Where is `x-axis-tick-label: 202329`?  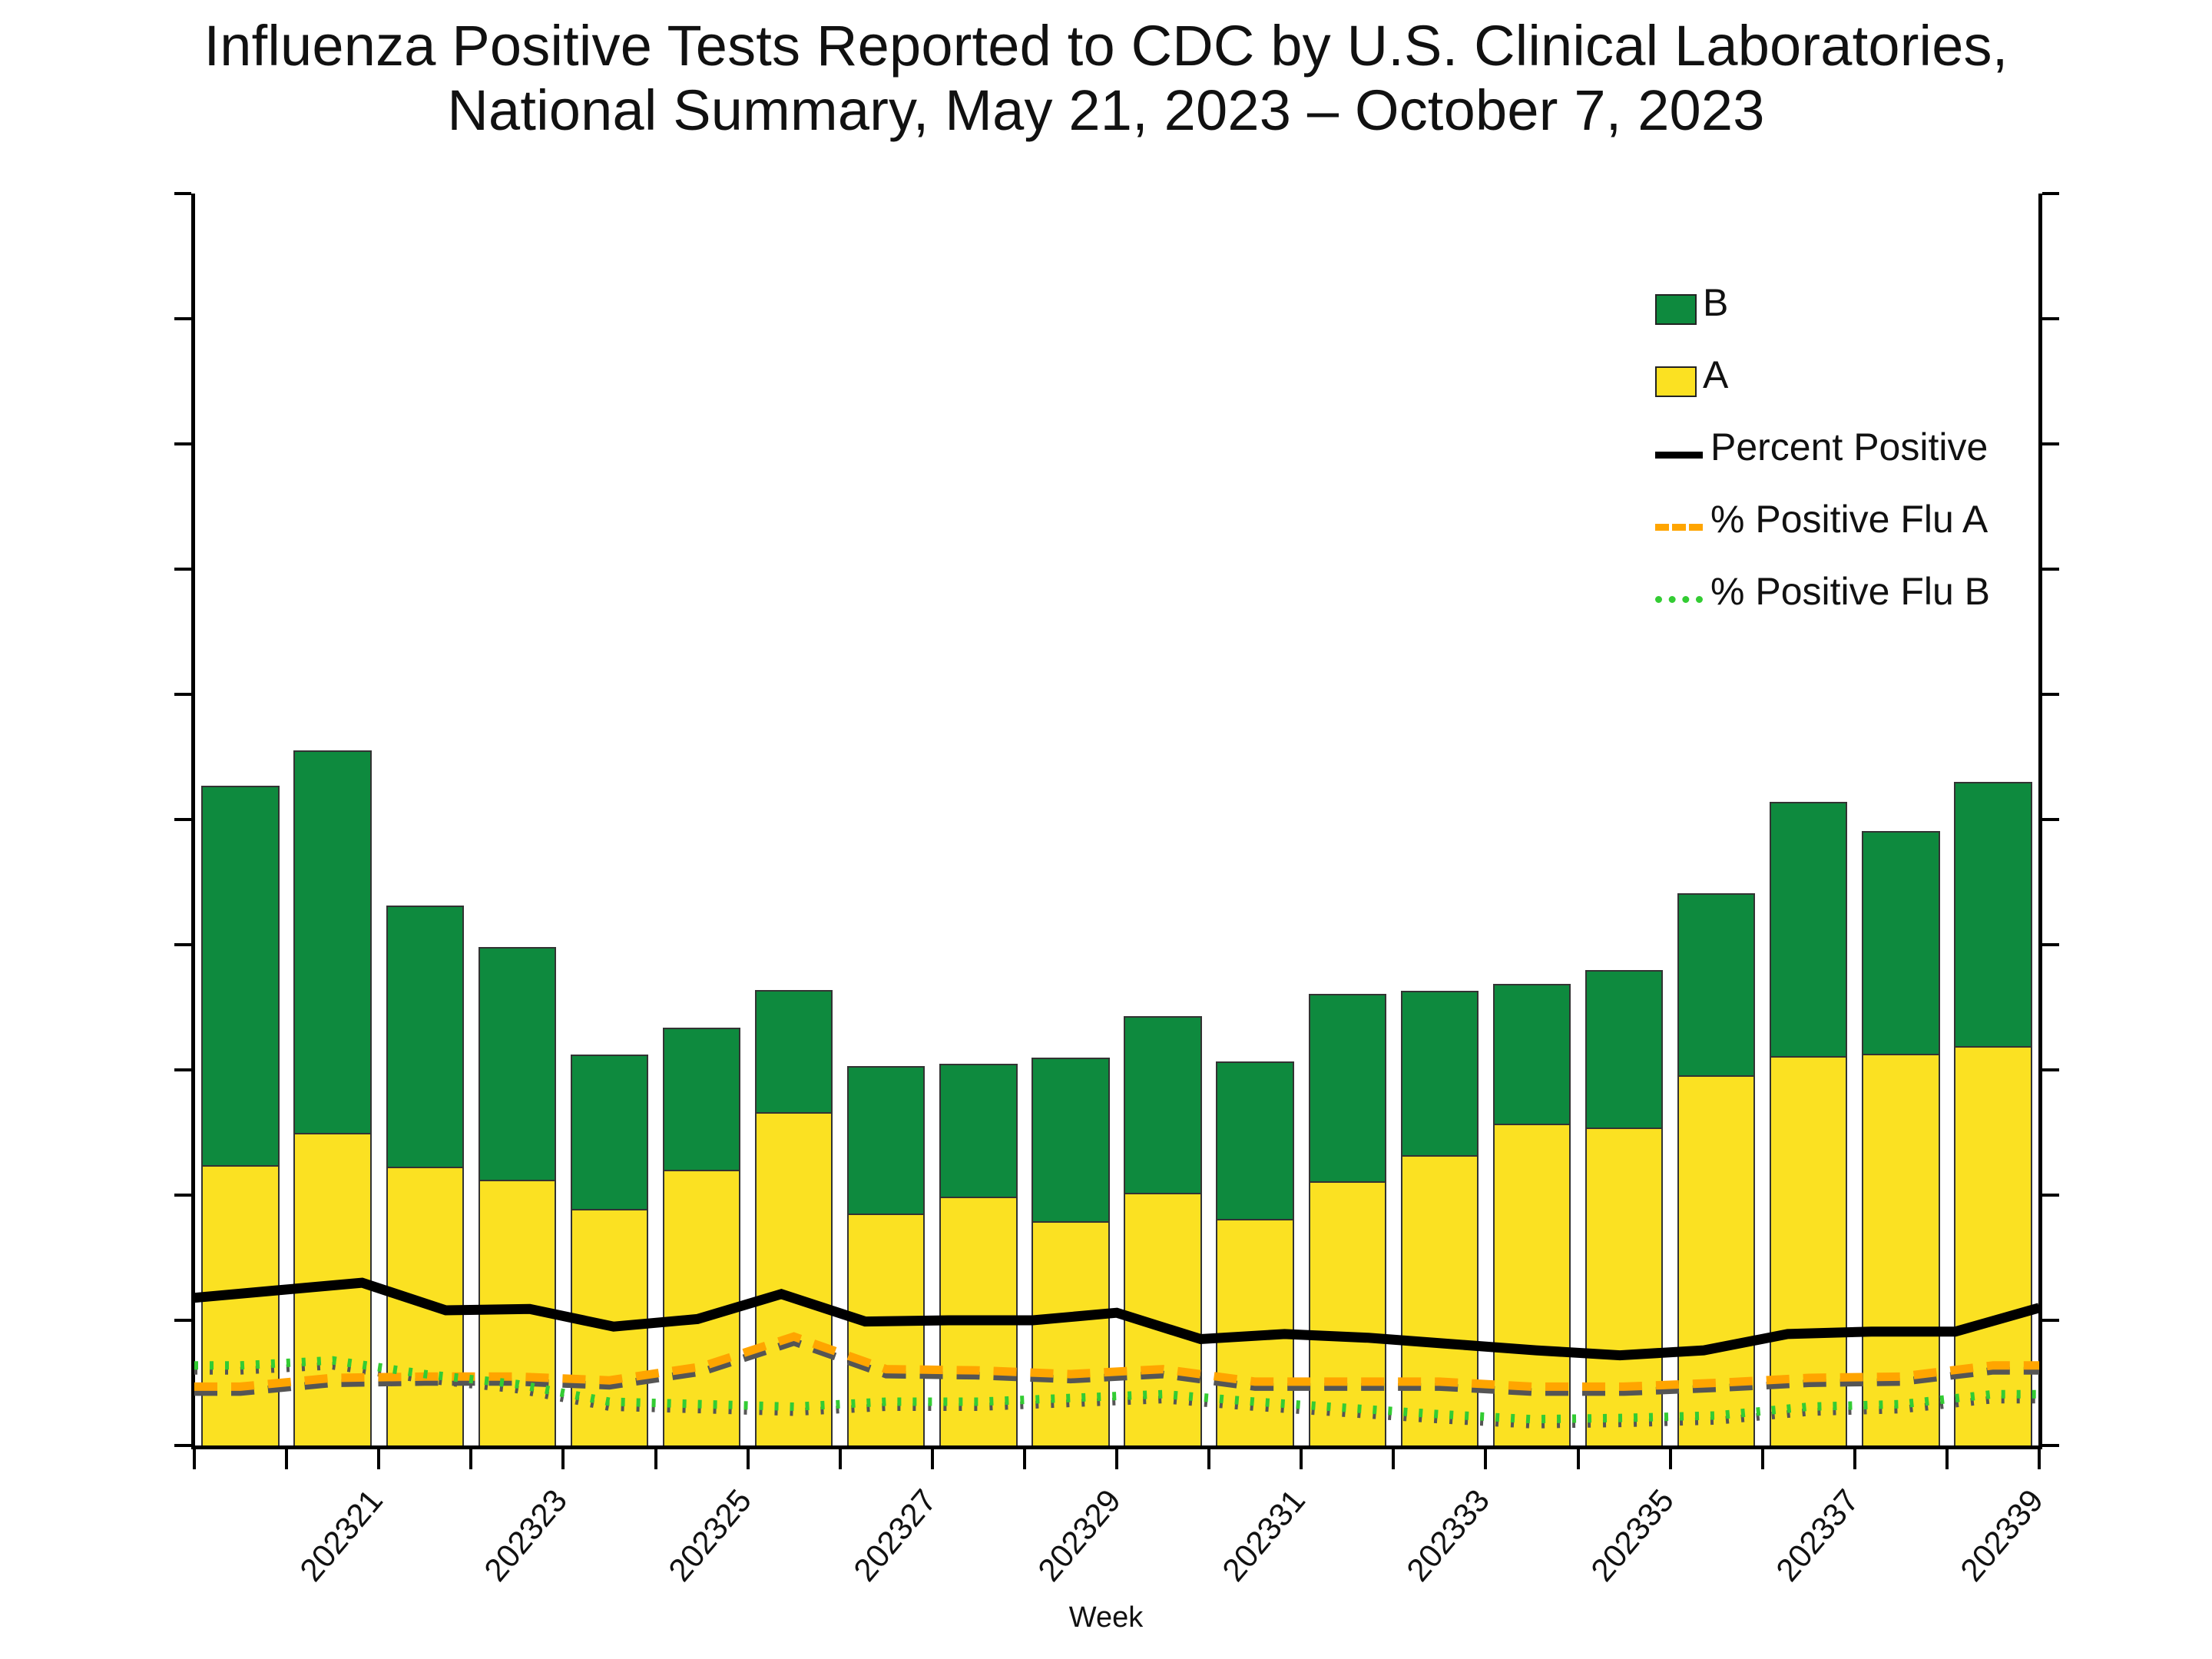
x-axis-tick-label: 202329 is located at coordinates (1079, 1535).